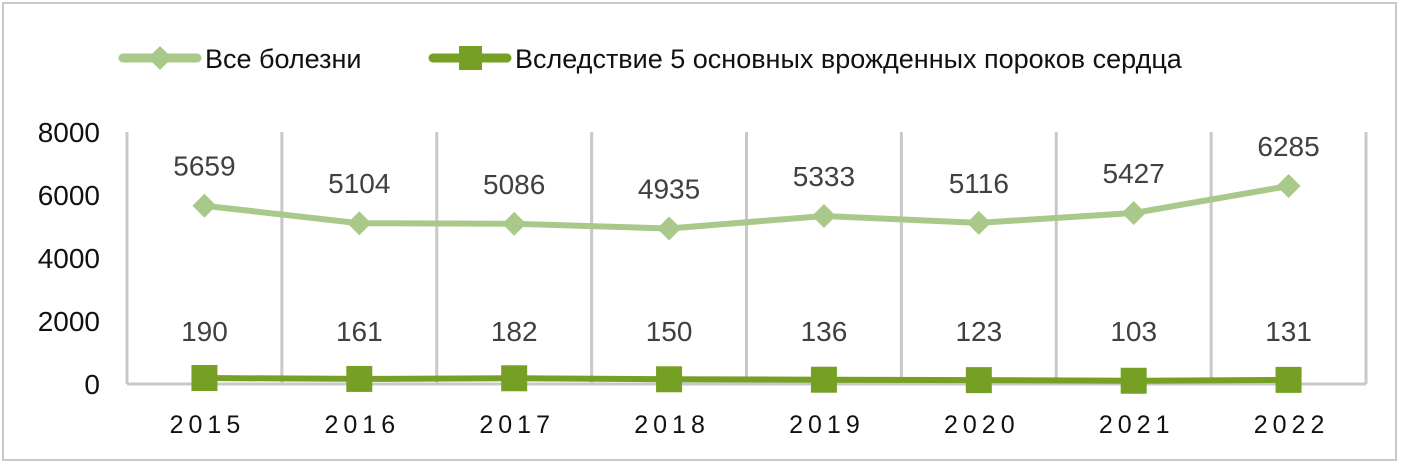 This screenshot has width=1403, height=467. What do you see at coordinates (514, 184) in the screenshot?
I see `data-label: 5086` at bounding box center [514, 184].